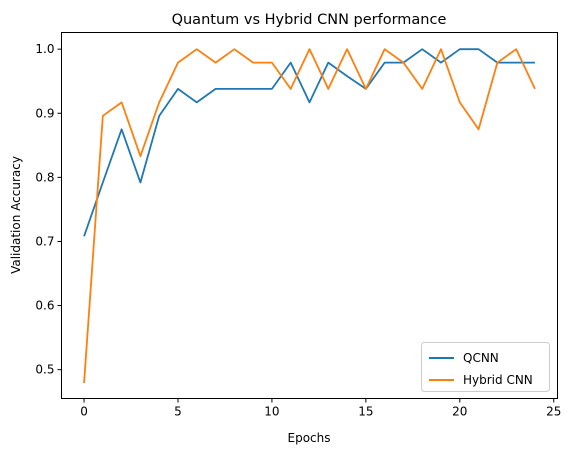  I want to click on x-axis-ticks: 0 5 10 15 20 25, so click(320, 408).